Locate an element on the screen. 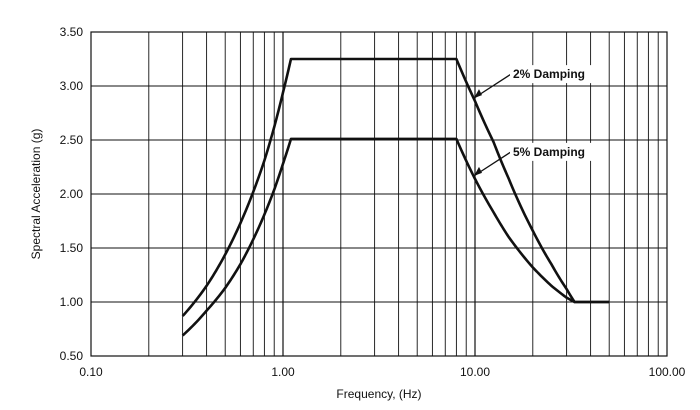 This screenshot has width=700, height=410. annotation-label: 5% Damping is located at coordinates (549, 152).